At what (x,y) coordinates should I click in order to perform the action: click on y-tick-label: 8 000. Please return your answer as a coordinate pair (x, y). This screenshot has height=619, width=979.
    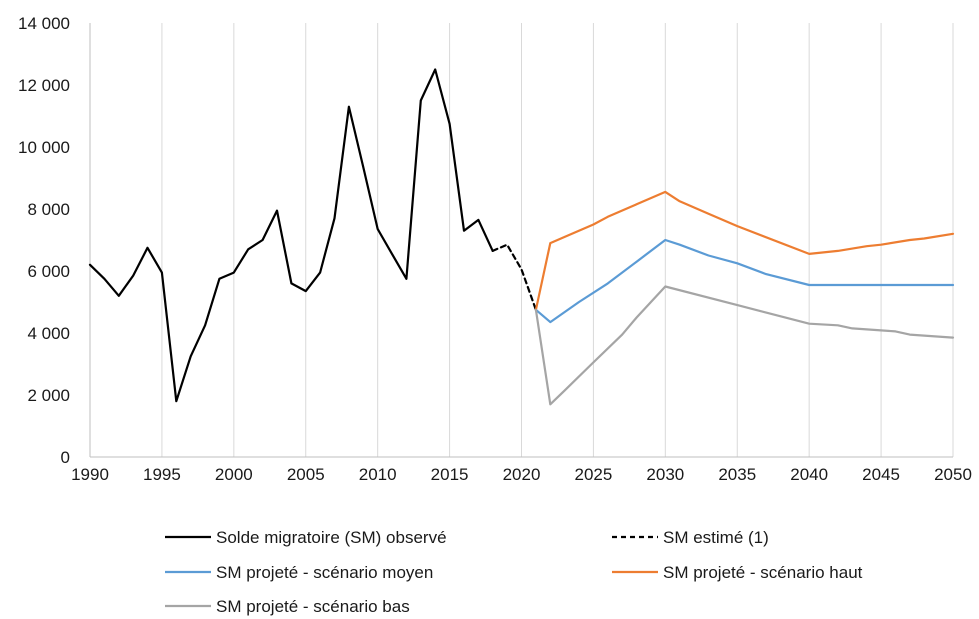
    Looking at the image, I should click on (48, 209).